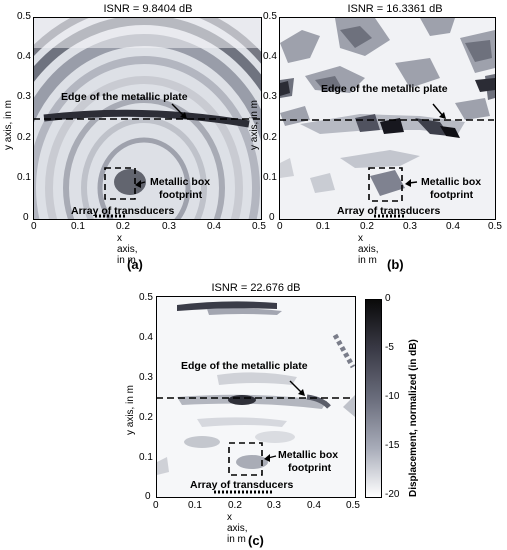  Describe the element at coordinates (392, 445) in the screenshot. I see `colorbar-tick: -15` at that location.